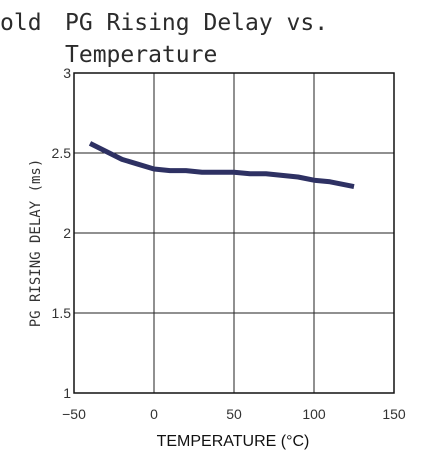 Image resolution: width=423 pixels, height=459 pixels. What do you see at coordinates (74, 414) in the screenshot?
I see `x-tick-label-0: −50` at bounding box center [74, 414].